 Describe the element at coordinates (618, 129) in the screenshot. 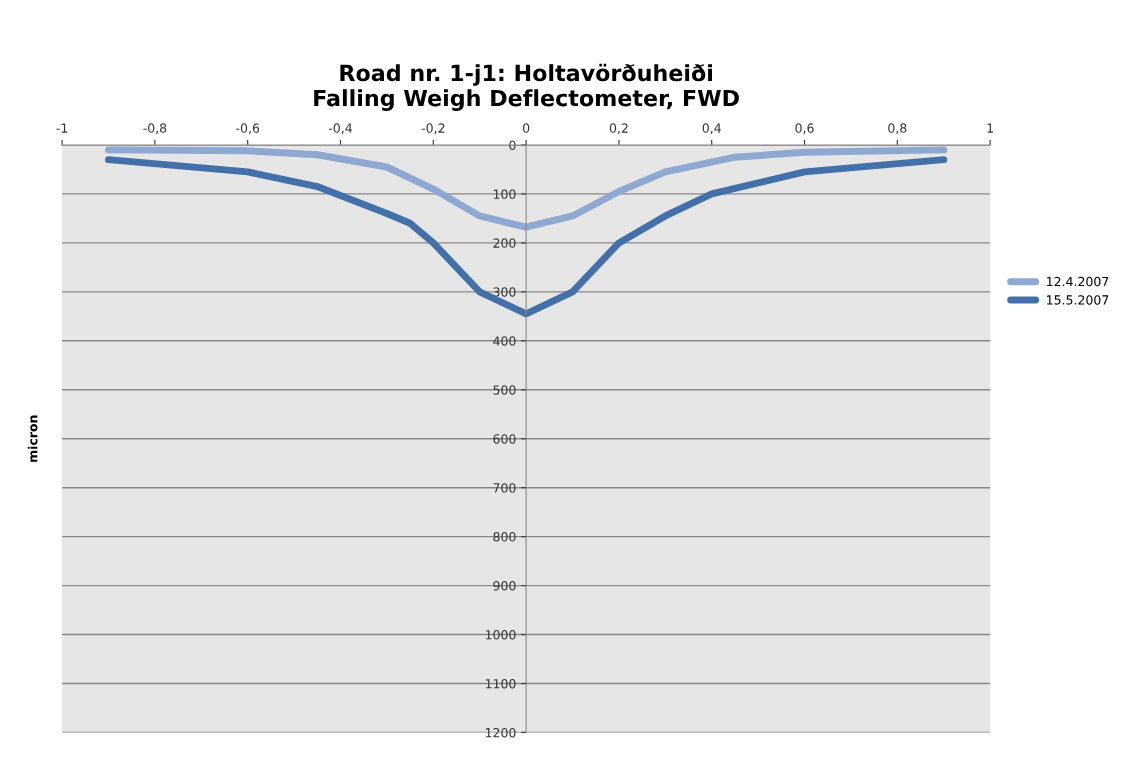

I see `x-tick-label: 0,2` at that location.